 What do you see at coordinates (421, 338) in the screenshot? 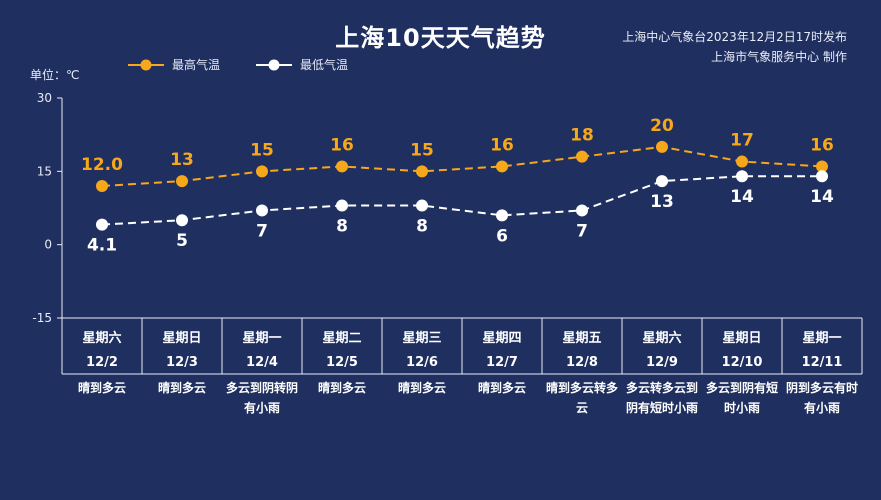
I see `x-weekday-label: 星期三` at bounding box center [421, 338].